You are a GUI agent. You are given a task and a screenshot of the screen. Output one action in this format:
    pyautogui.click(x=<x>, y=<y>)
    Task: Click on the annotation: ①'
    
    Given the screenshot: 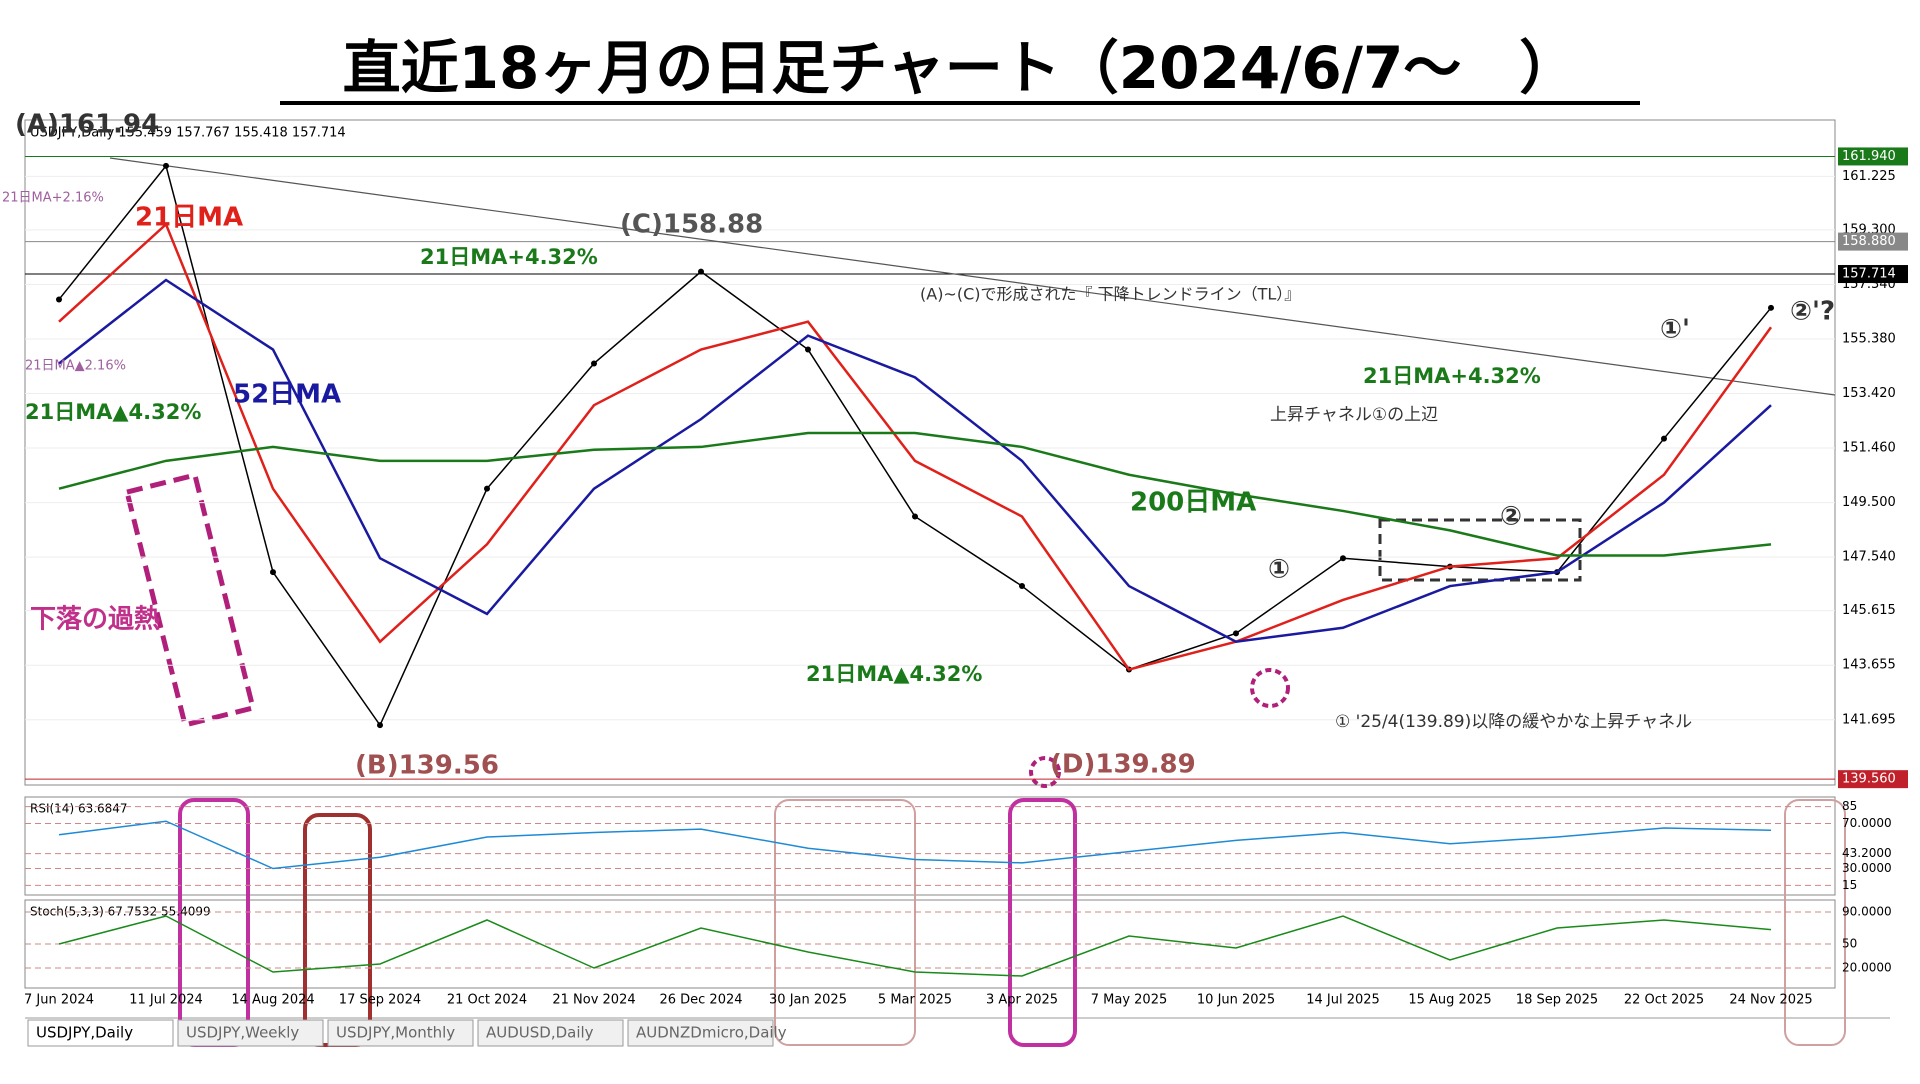 What is the action you would take?
    pyautogui.click(x=1675, y=330)
    